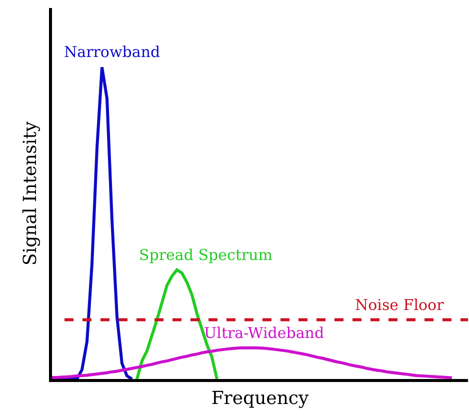  I want to click on y-axis-title: Signal Intensity, so click(31, 193).